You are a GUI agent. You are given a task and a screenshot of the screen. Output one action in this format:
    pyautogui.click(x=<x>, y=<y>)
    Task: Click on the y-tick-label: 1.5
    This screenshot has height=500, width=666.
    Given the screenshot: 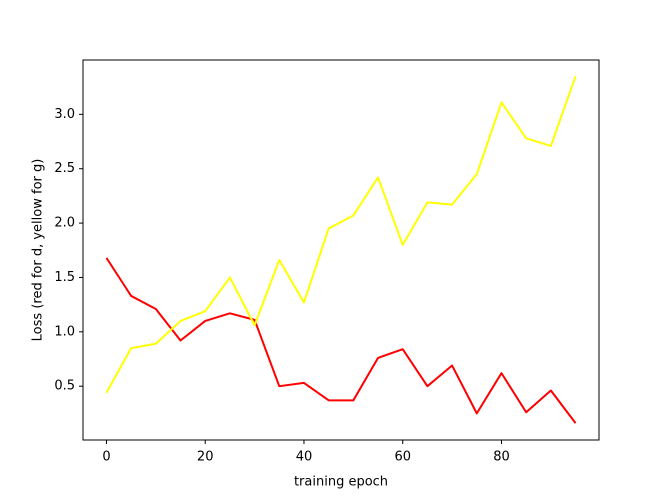 What is the action you would take?
    pyautogui.click(x=64, y=277)
    